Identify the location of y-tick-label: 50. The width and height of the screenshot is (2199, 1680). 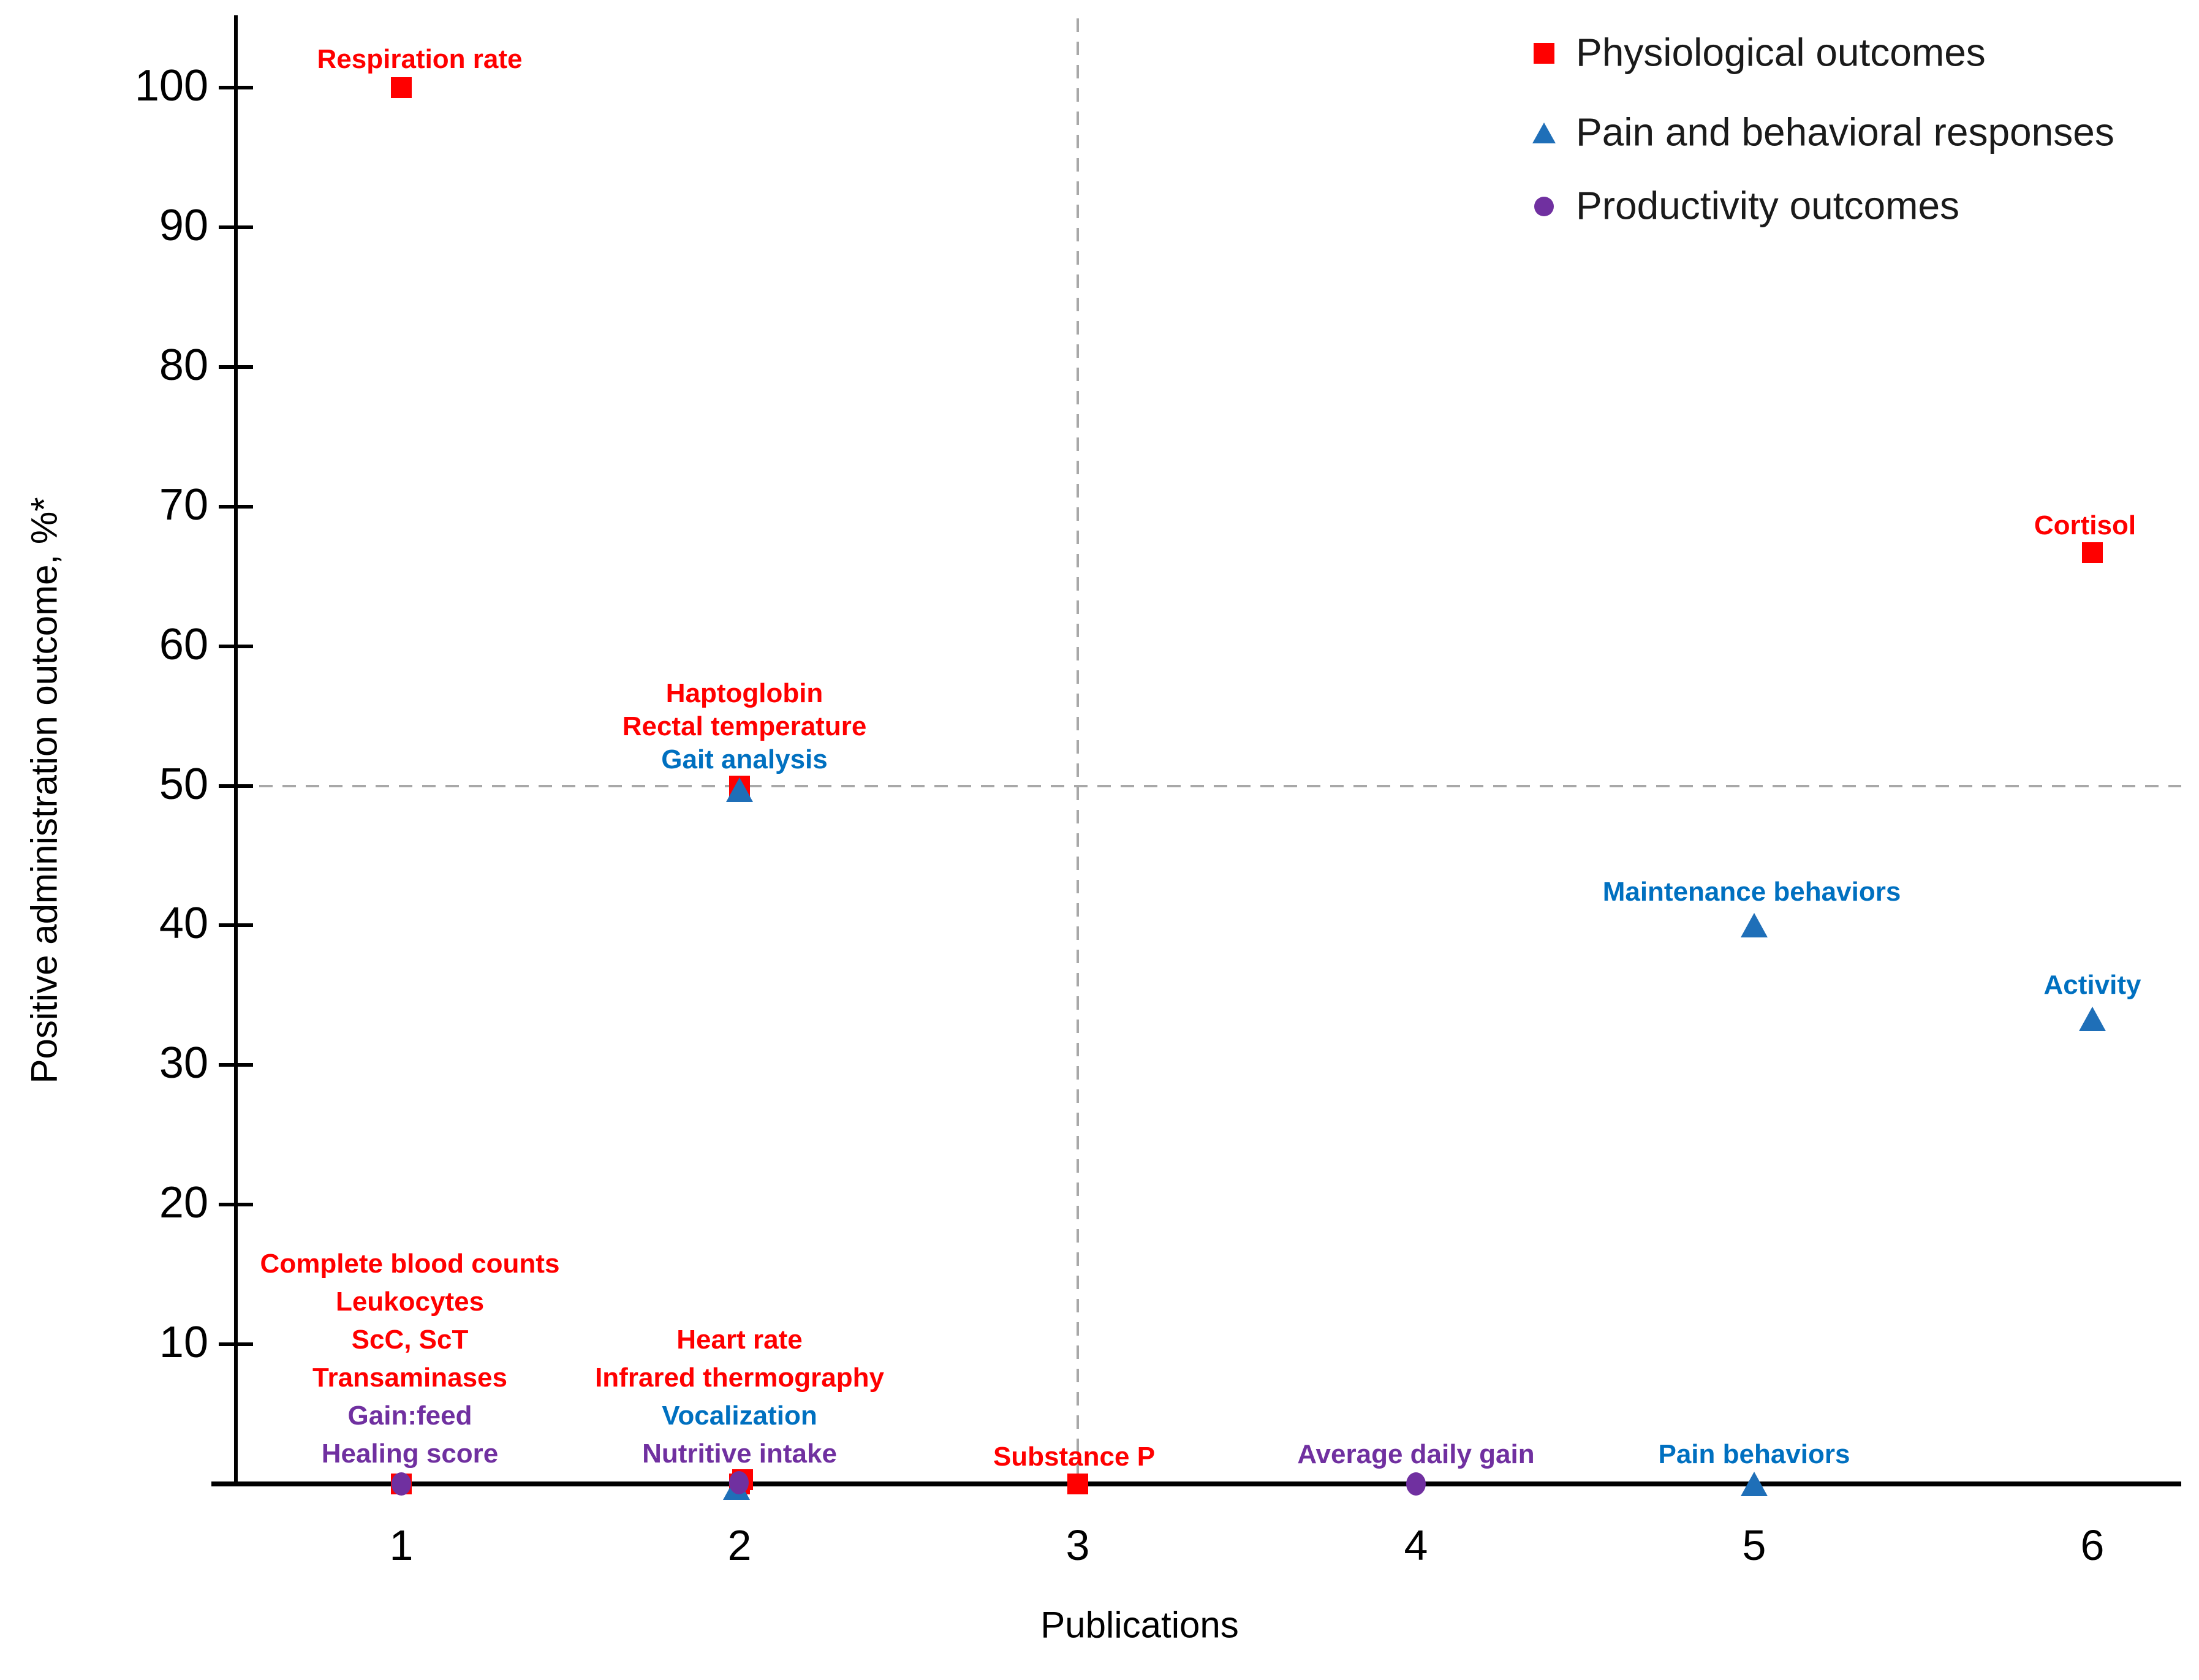
(183, 784).